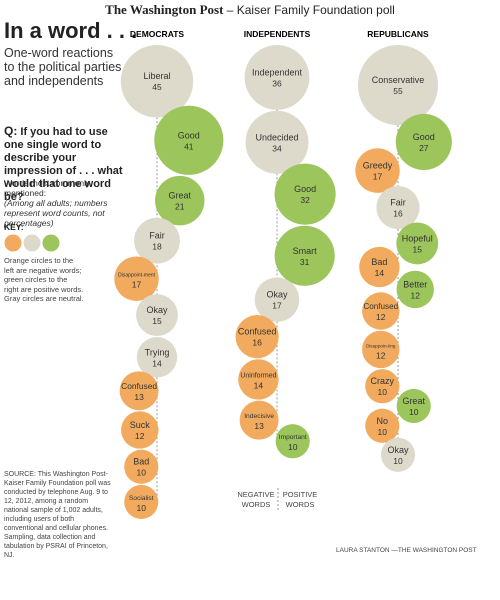 The image size is (500, 600). What do you see at coordinates (398, 80) in the screenshot?
I see `word-label: Conservative` at bounding box center [398, 80].